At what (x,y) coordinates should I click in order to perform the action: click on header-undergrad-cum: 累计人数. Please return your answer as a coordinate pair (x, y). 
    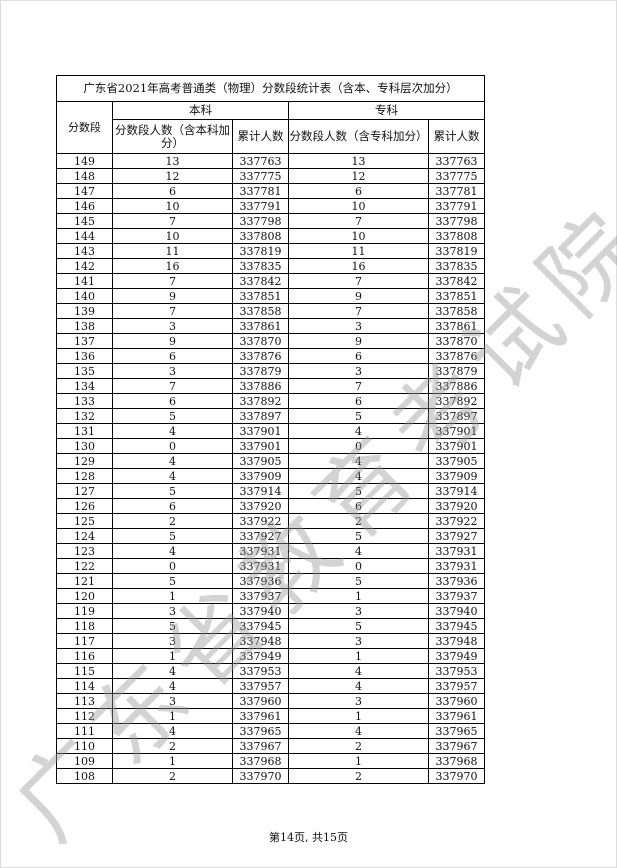
    Looking at the image, I should click on (260, 136).